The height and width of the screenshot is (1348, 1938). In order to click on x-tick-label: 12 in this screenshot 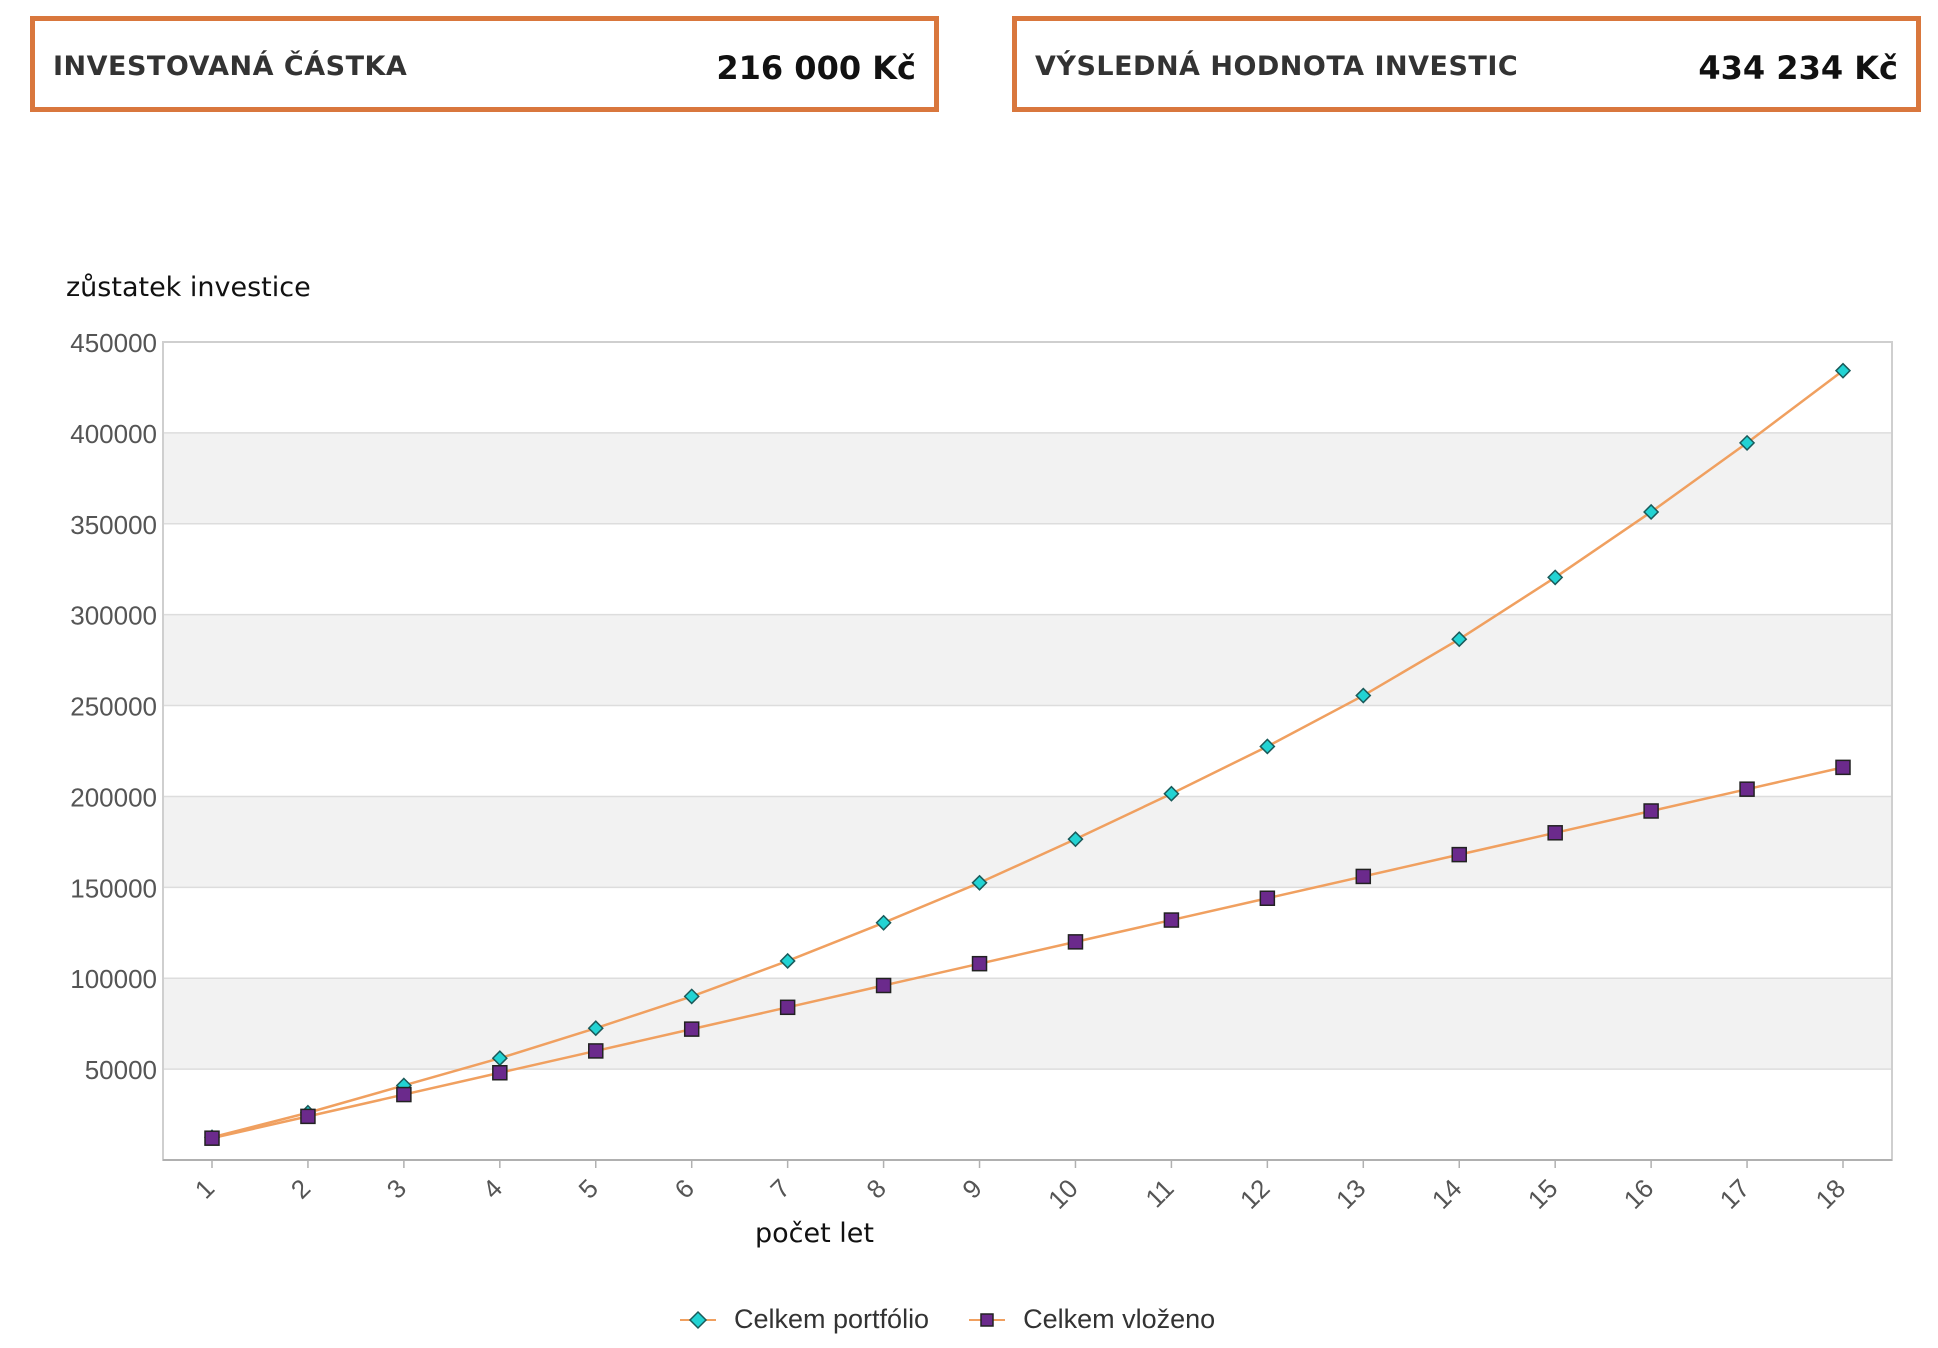, I will do `click(1255, 1194)`.